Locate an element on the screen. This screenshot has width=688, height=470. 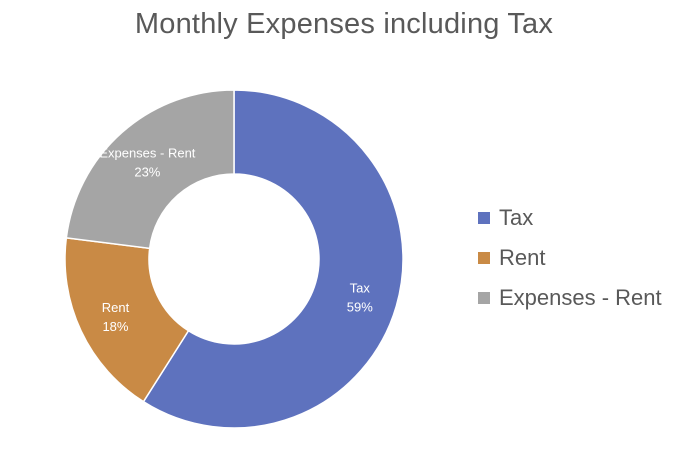
legend-label-rent: Rent is located at coordinates (522, 257).